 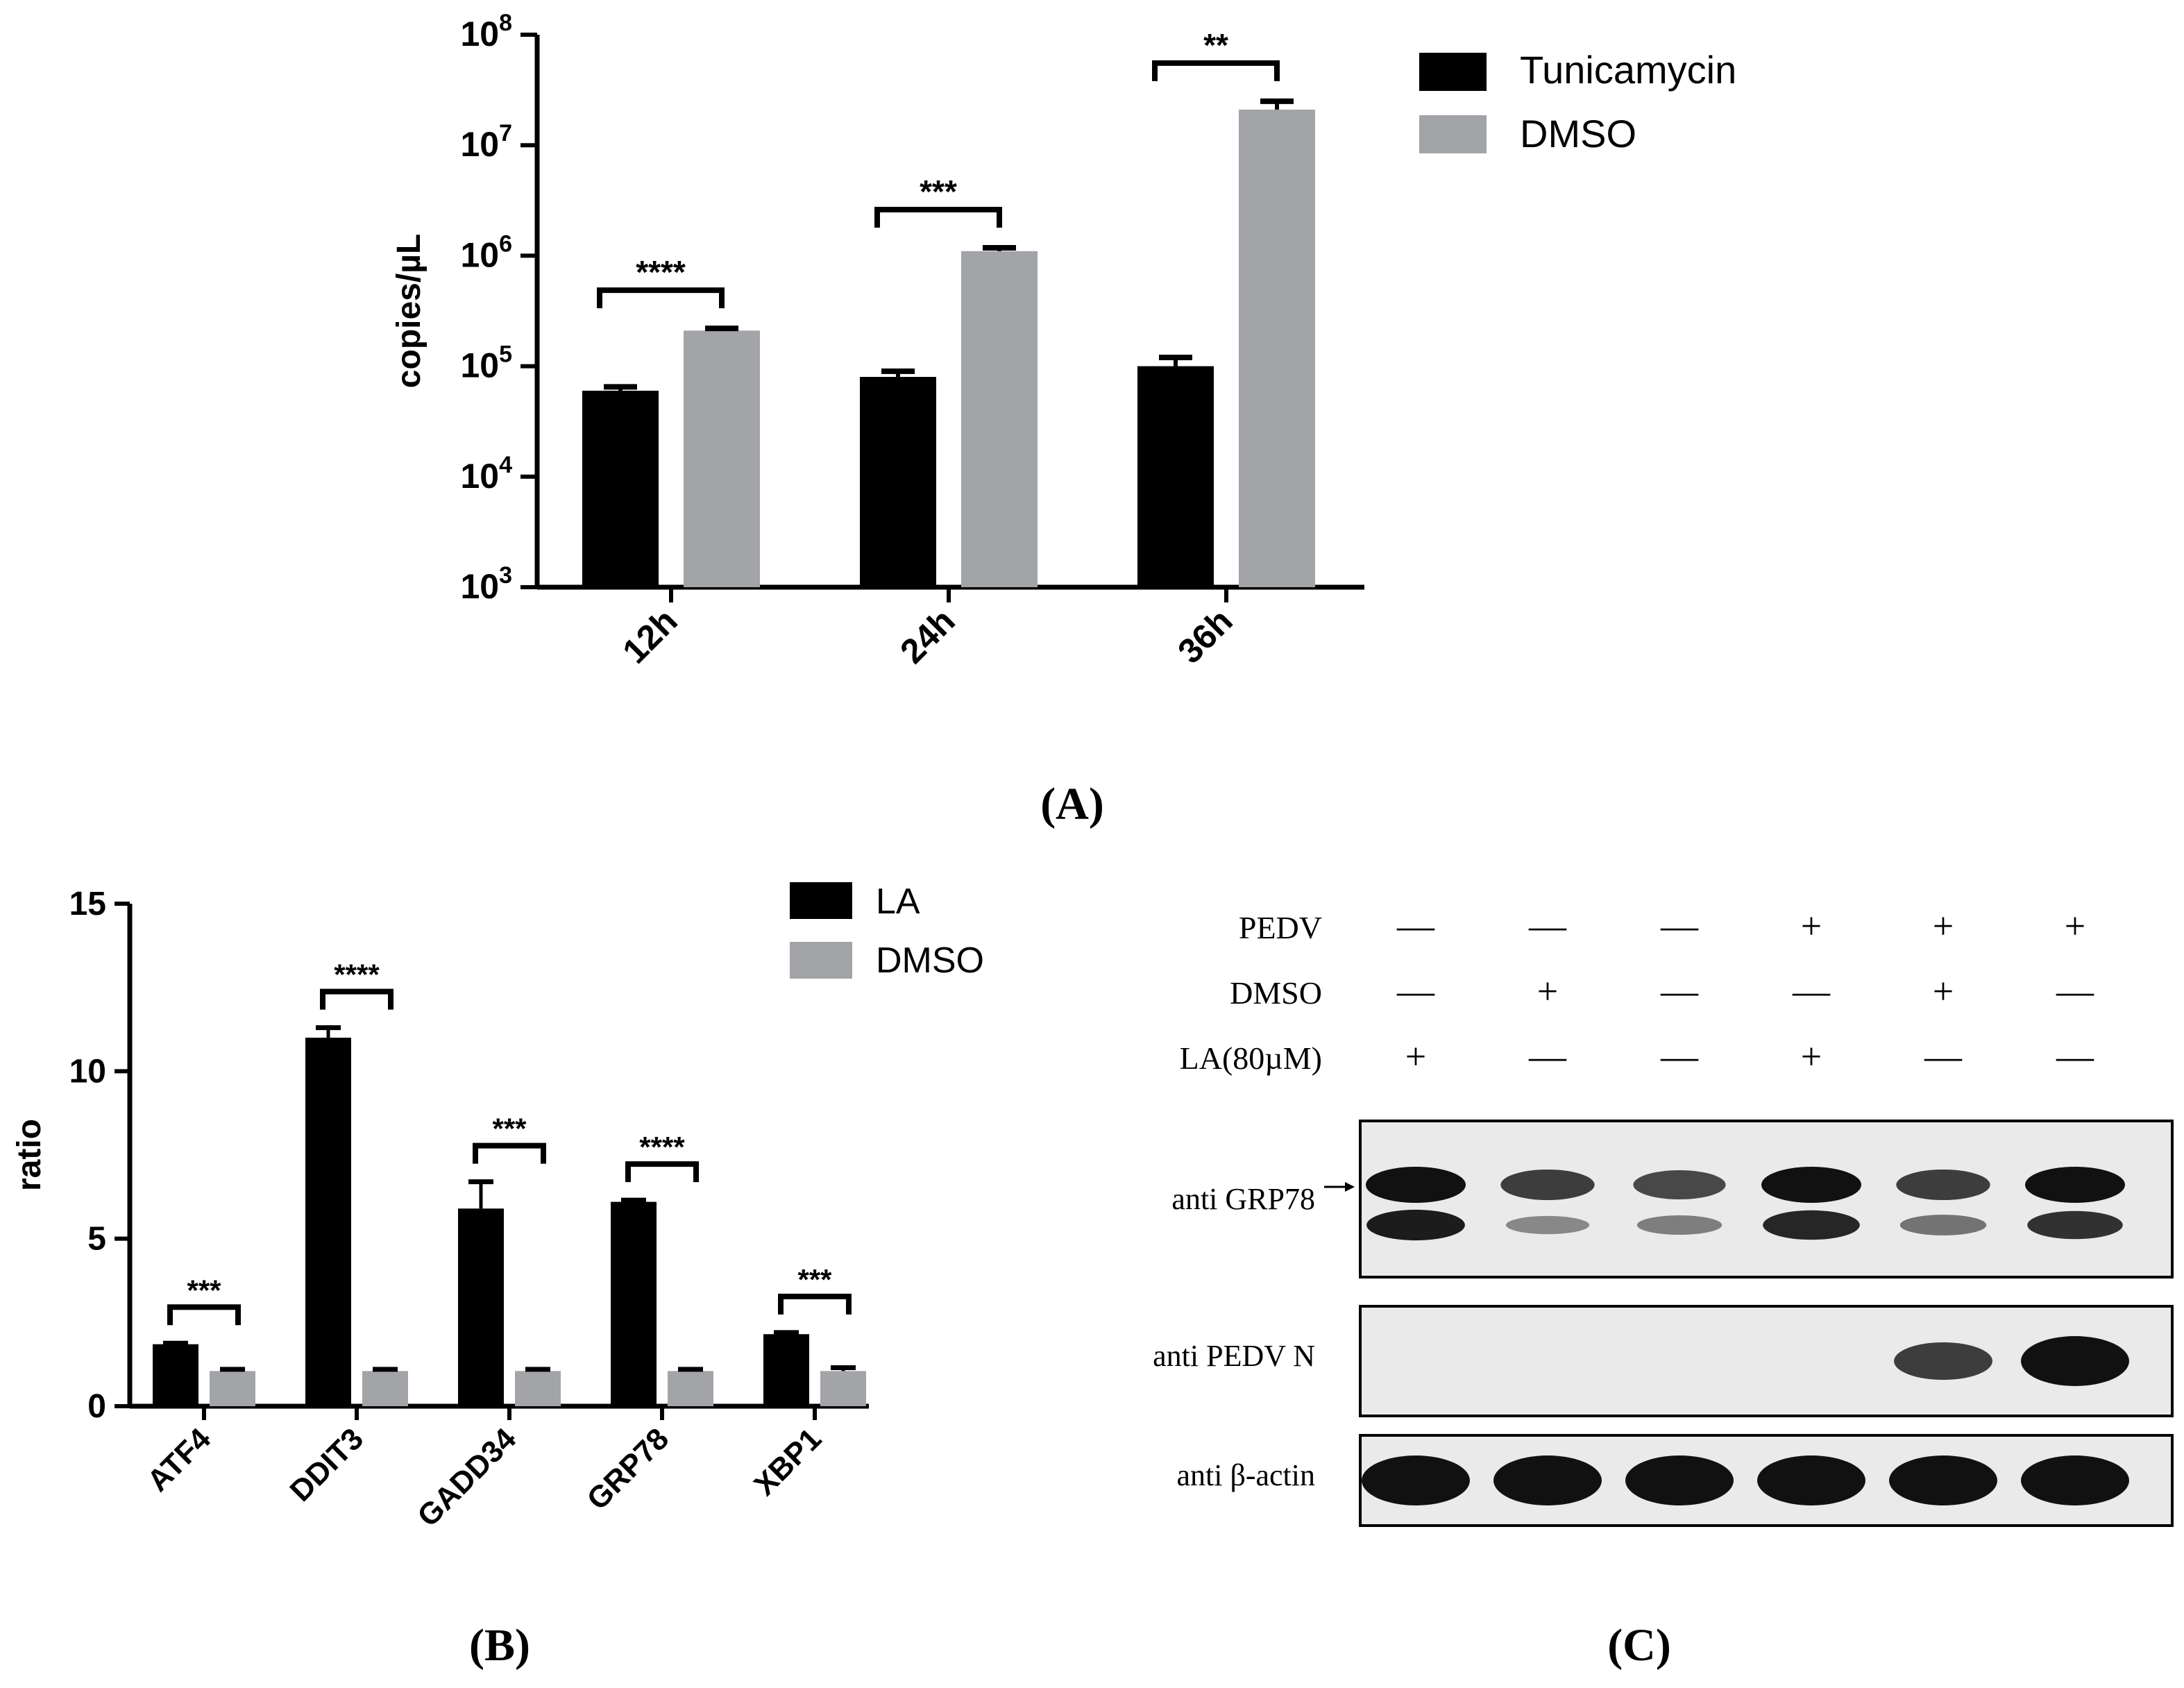 I want to click on legend-swatch-dmso-b, so click(x=821, y=960).